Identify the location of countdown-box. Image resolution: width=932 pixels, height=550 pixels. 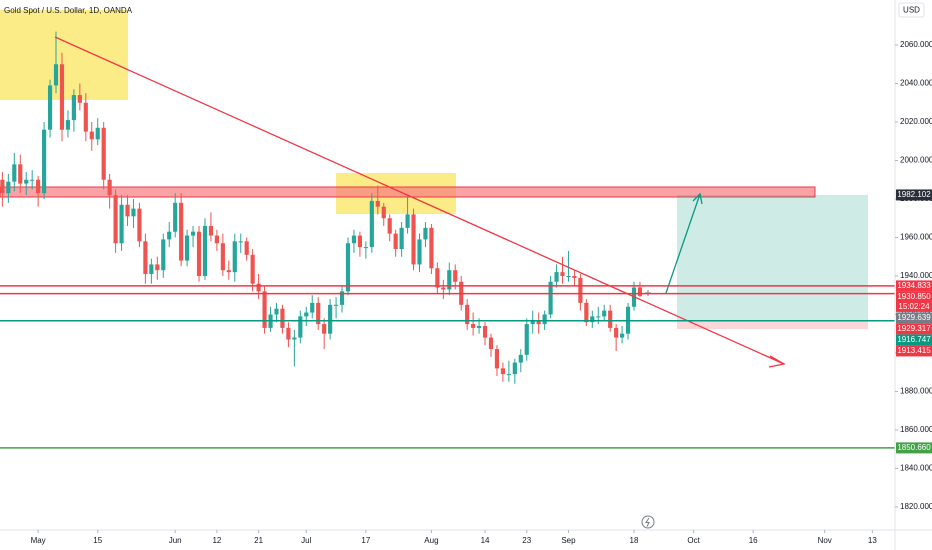
(914, 306).